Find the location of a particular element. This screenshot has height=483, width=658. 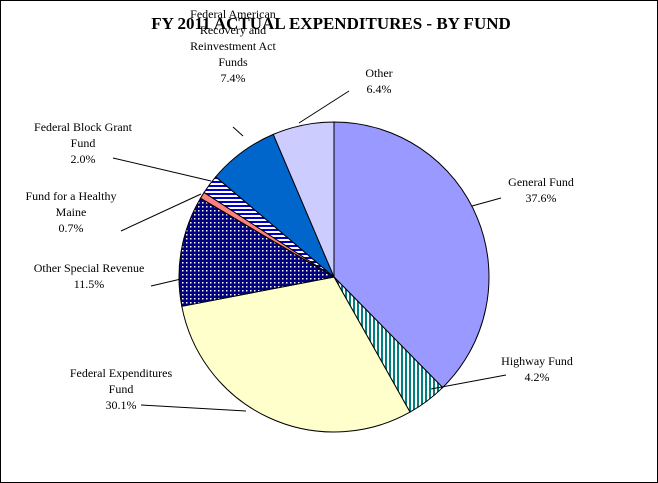

slice-name-label: Federal American is located at coordinates (233, 14).